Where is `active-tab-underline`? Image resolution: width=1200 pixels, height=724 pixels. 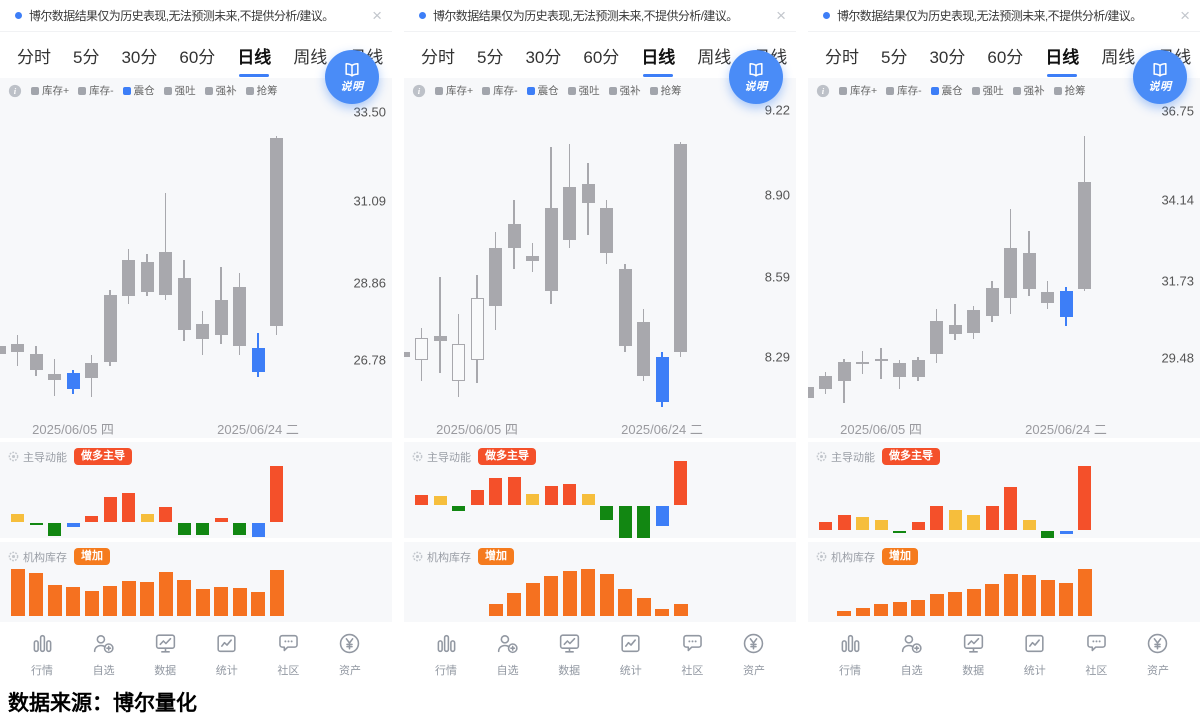 active-tab-underline is located at coordinates (1062, 75).